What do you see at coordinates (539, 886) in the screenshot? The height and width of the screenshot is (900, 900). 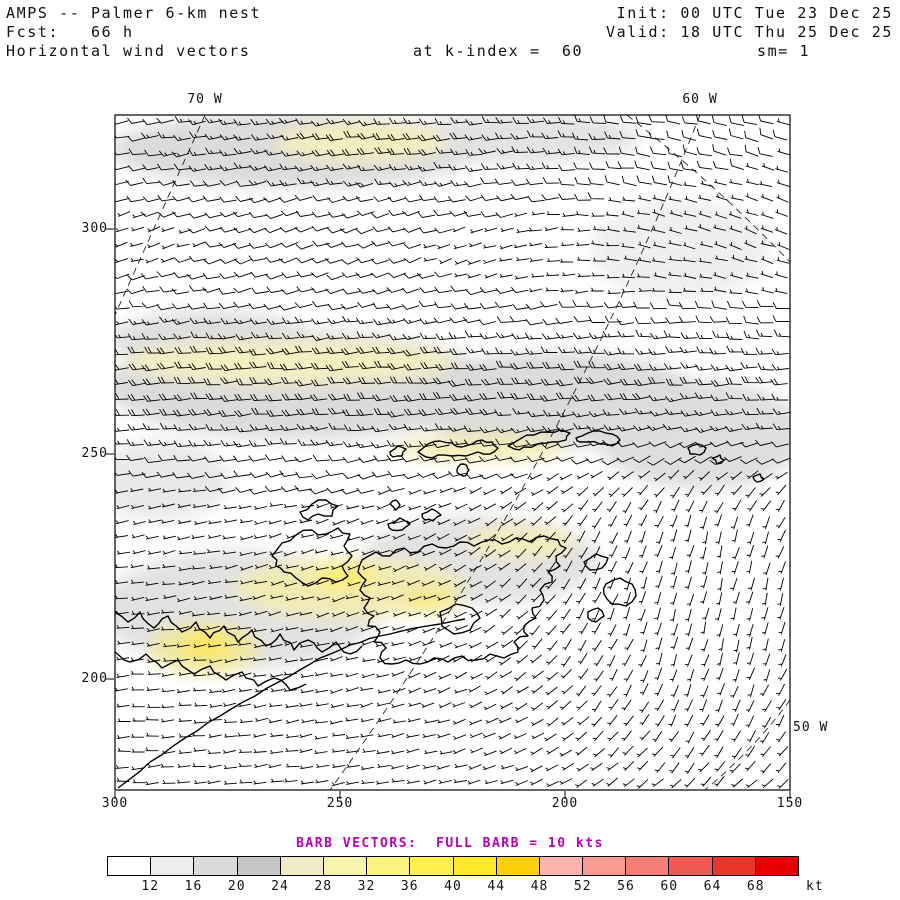 I see `colorbar-tick-label: 48` at bounding box center [539, 886].